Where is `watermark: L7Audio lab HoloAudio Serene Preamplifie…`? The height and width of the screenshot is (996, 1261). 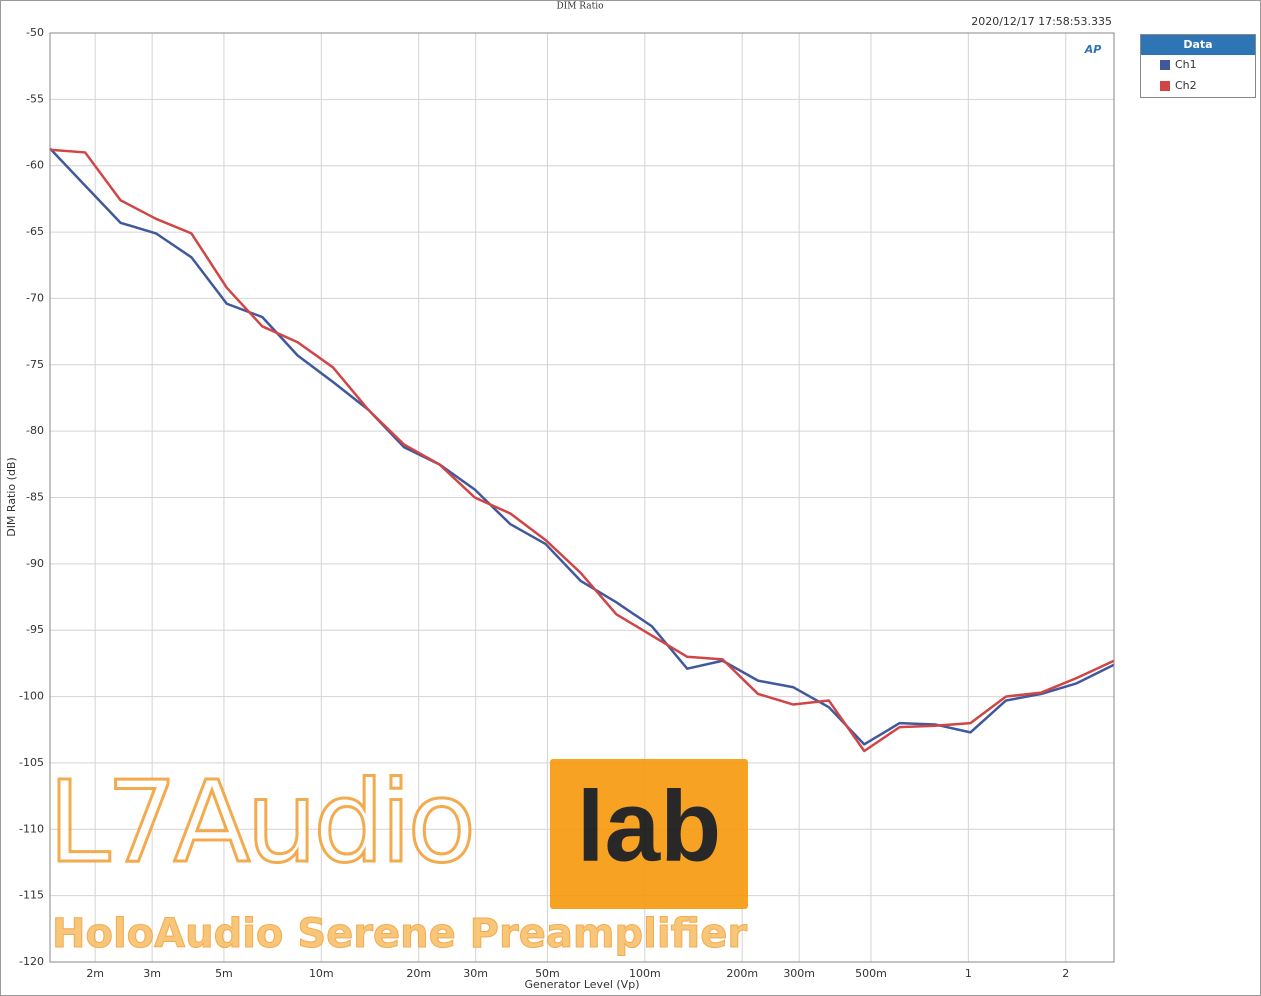
watermark: L7Audio lab HoloAudio Serene Preamplifie… is located at coordinates (397, 857).